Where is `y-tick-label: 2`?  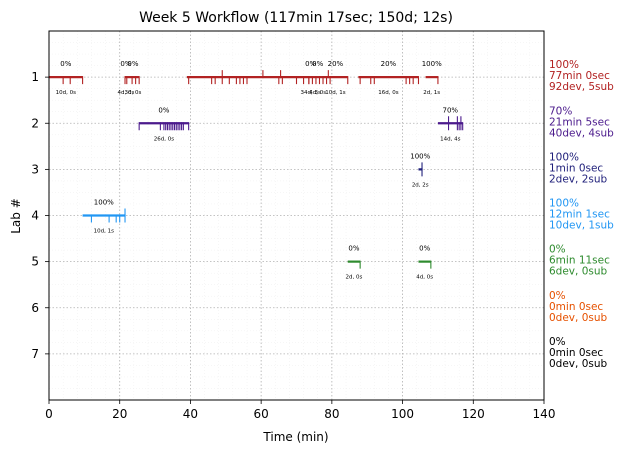 y-tick-label: 2 is located at coordinates (35, 123).